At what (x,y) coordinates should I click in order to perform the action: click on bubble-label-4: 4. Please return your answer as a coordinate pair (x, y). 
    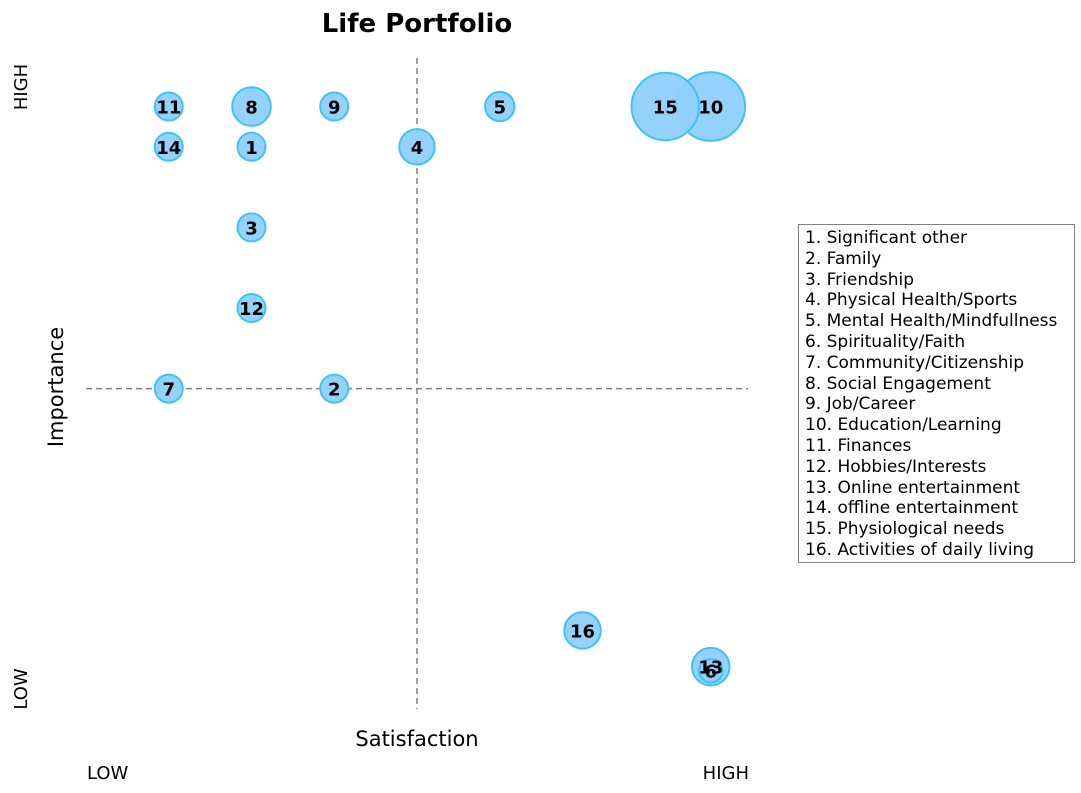
    Looking at the image, I should click on (417, 148).